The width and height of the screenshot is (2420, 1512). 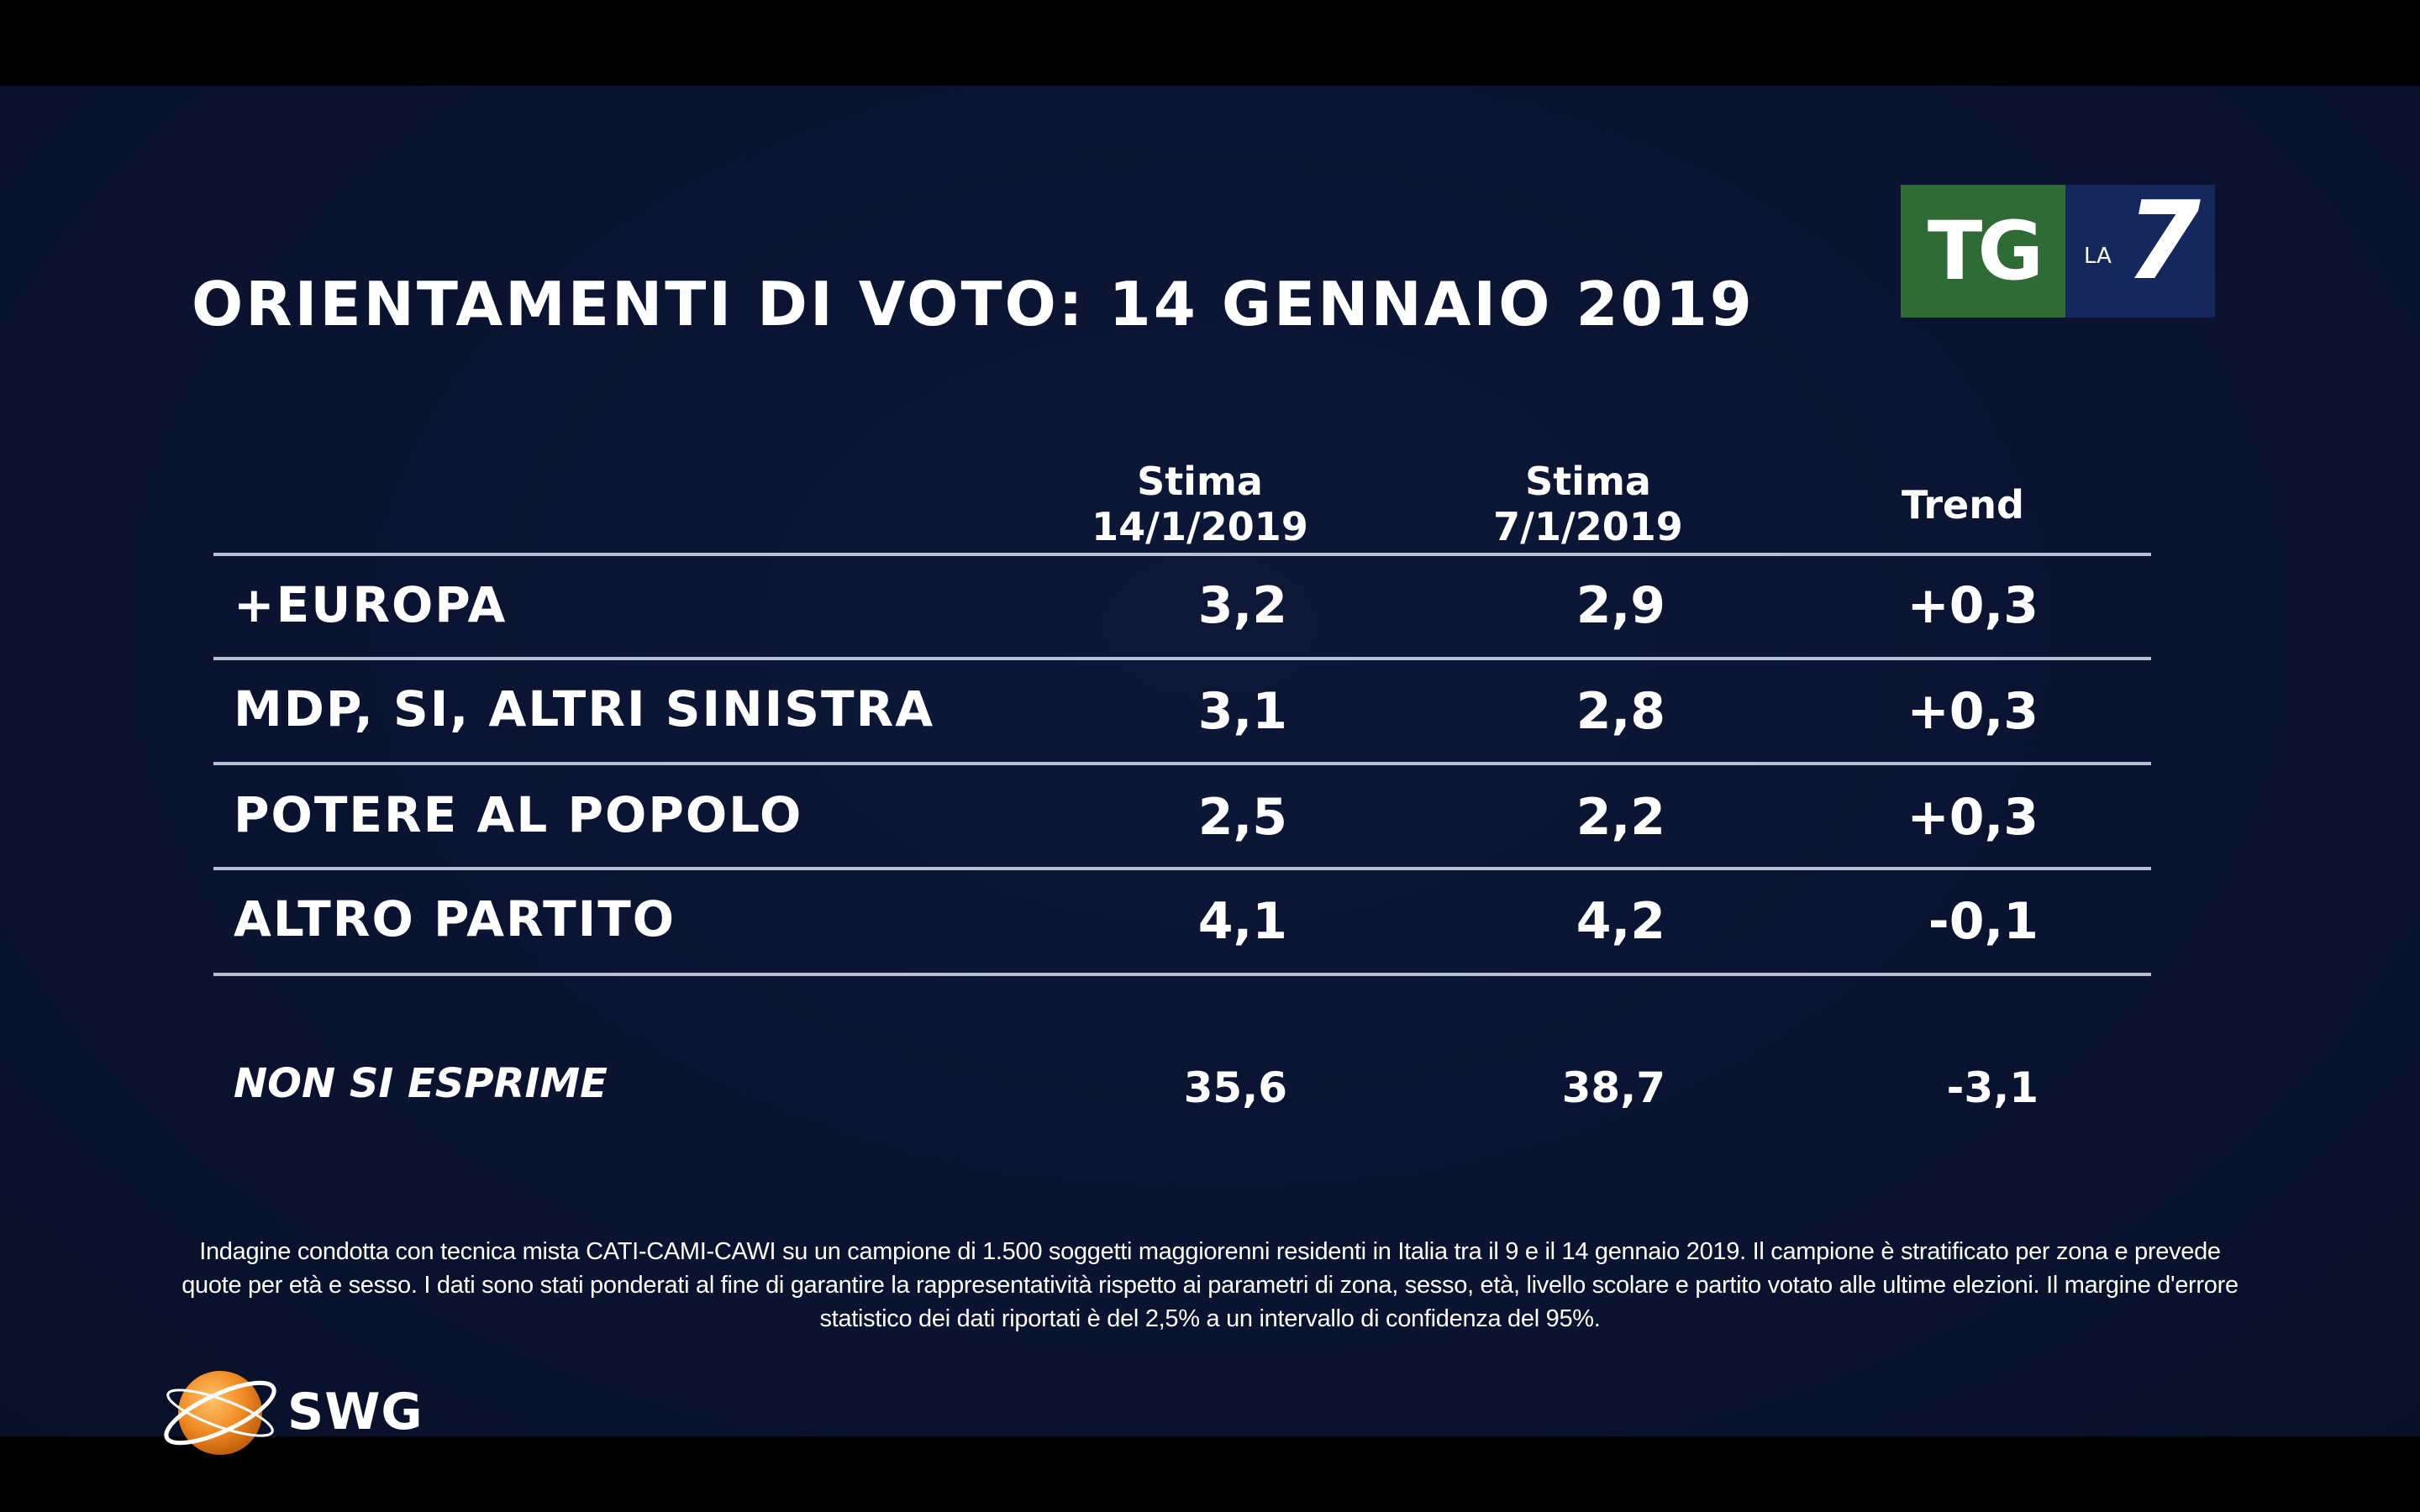 What do you see at coordinates (1242, 605) in the screenshot?
I see `value-stima-current: 3,2` at bounding box center [1242, 605].